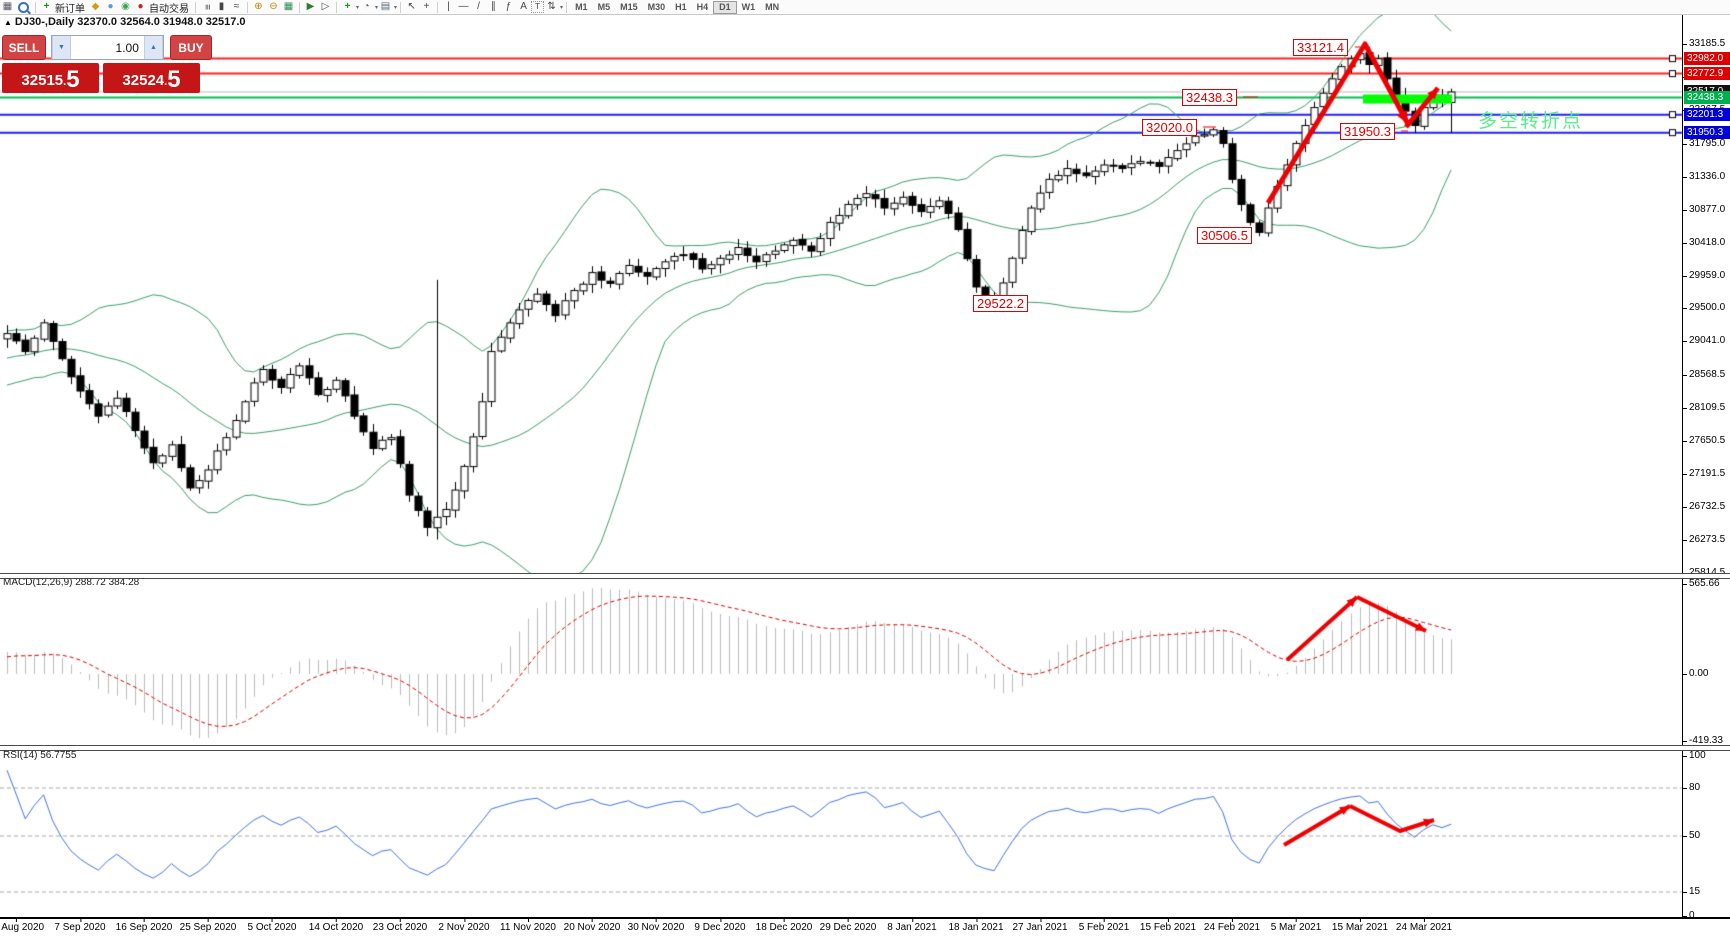 Image resolution: width=1730 pixels, height=937 pixels. What do you see at coordinates (865, 918) in the screenshot?
I see `time-axis-border` at bounding box center [865, 918].